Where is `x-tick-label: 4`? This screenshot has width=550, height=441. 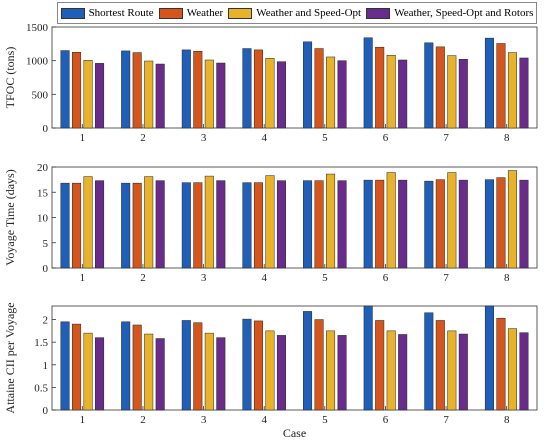 x-tick-label: 4 is located at coordinates (264, 278).